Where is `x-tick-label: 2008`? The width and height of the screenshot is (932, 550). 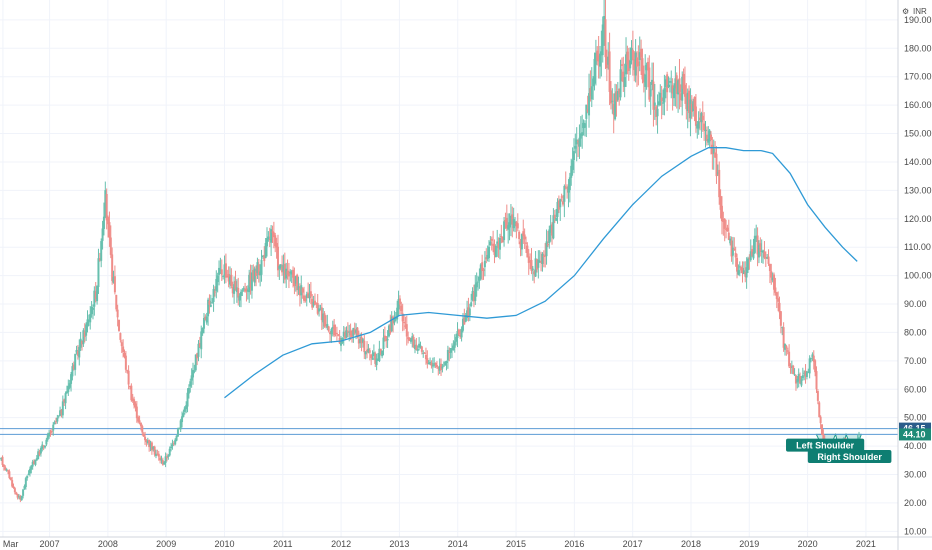 x-tick-label: 2008 is located at coordinates (108, 544).